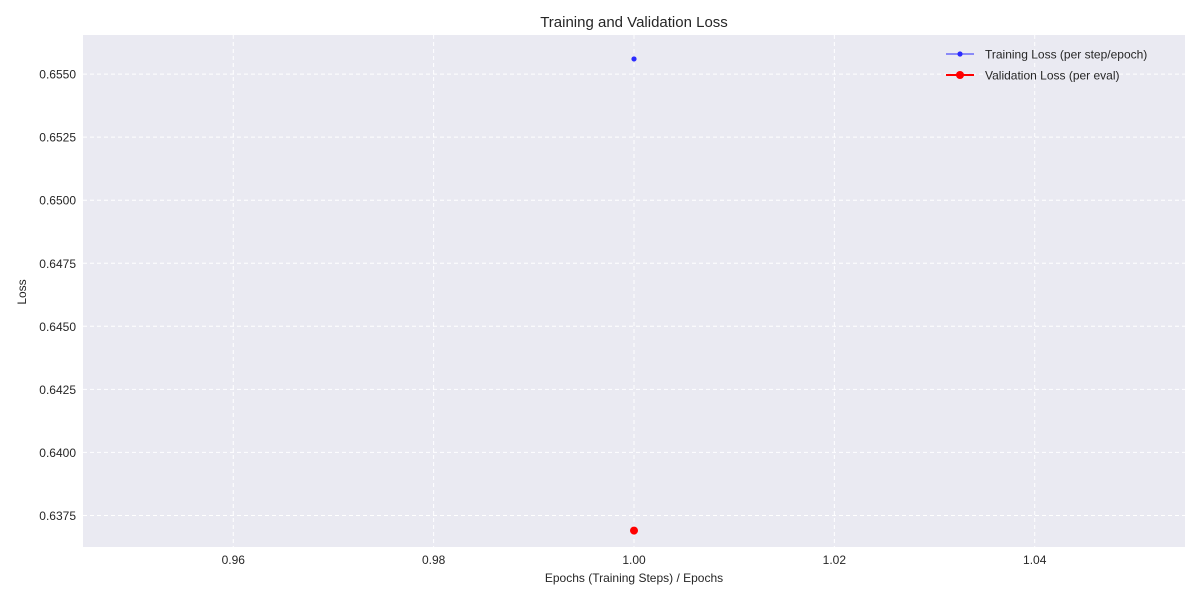  What do you see at coordinates (234, 560) in the screenshot?
I see `x-tick-label: 0.96` at bounding box center [234, 560].